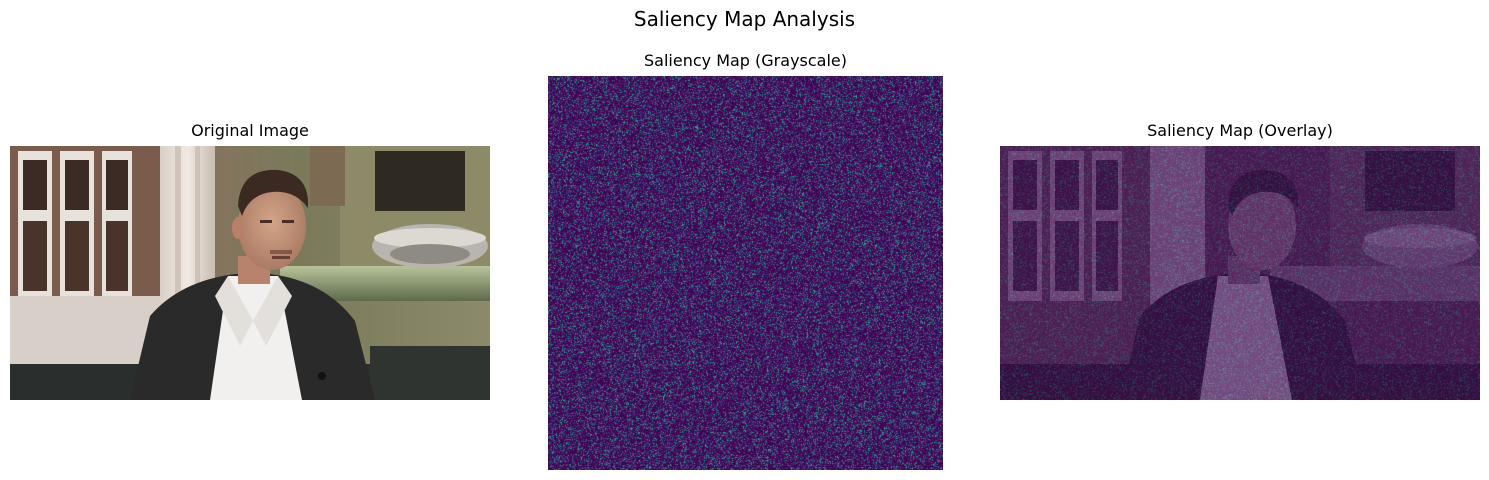 The height and width of the screenshot is (480, 1489). I want to click on saliency-overlay-title: Saliency Map (Overlay), so click(1240, 130).